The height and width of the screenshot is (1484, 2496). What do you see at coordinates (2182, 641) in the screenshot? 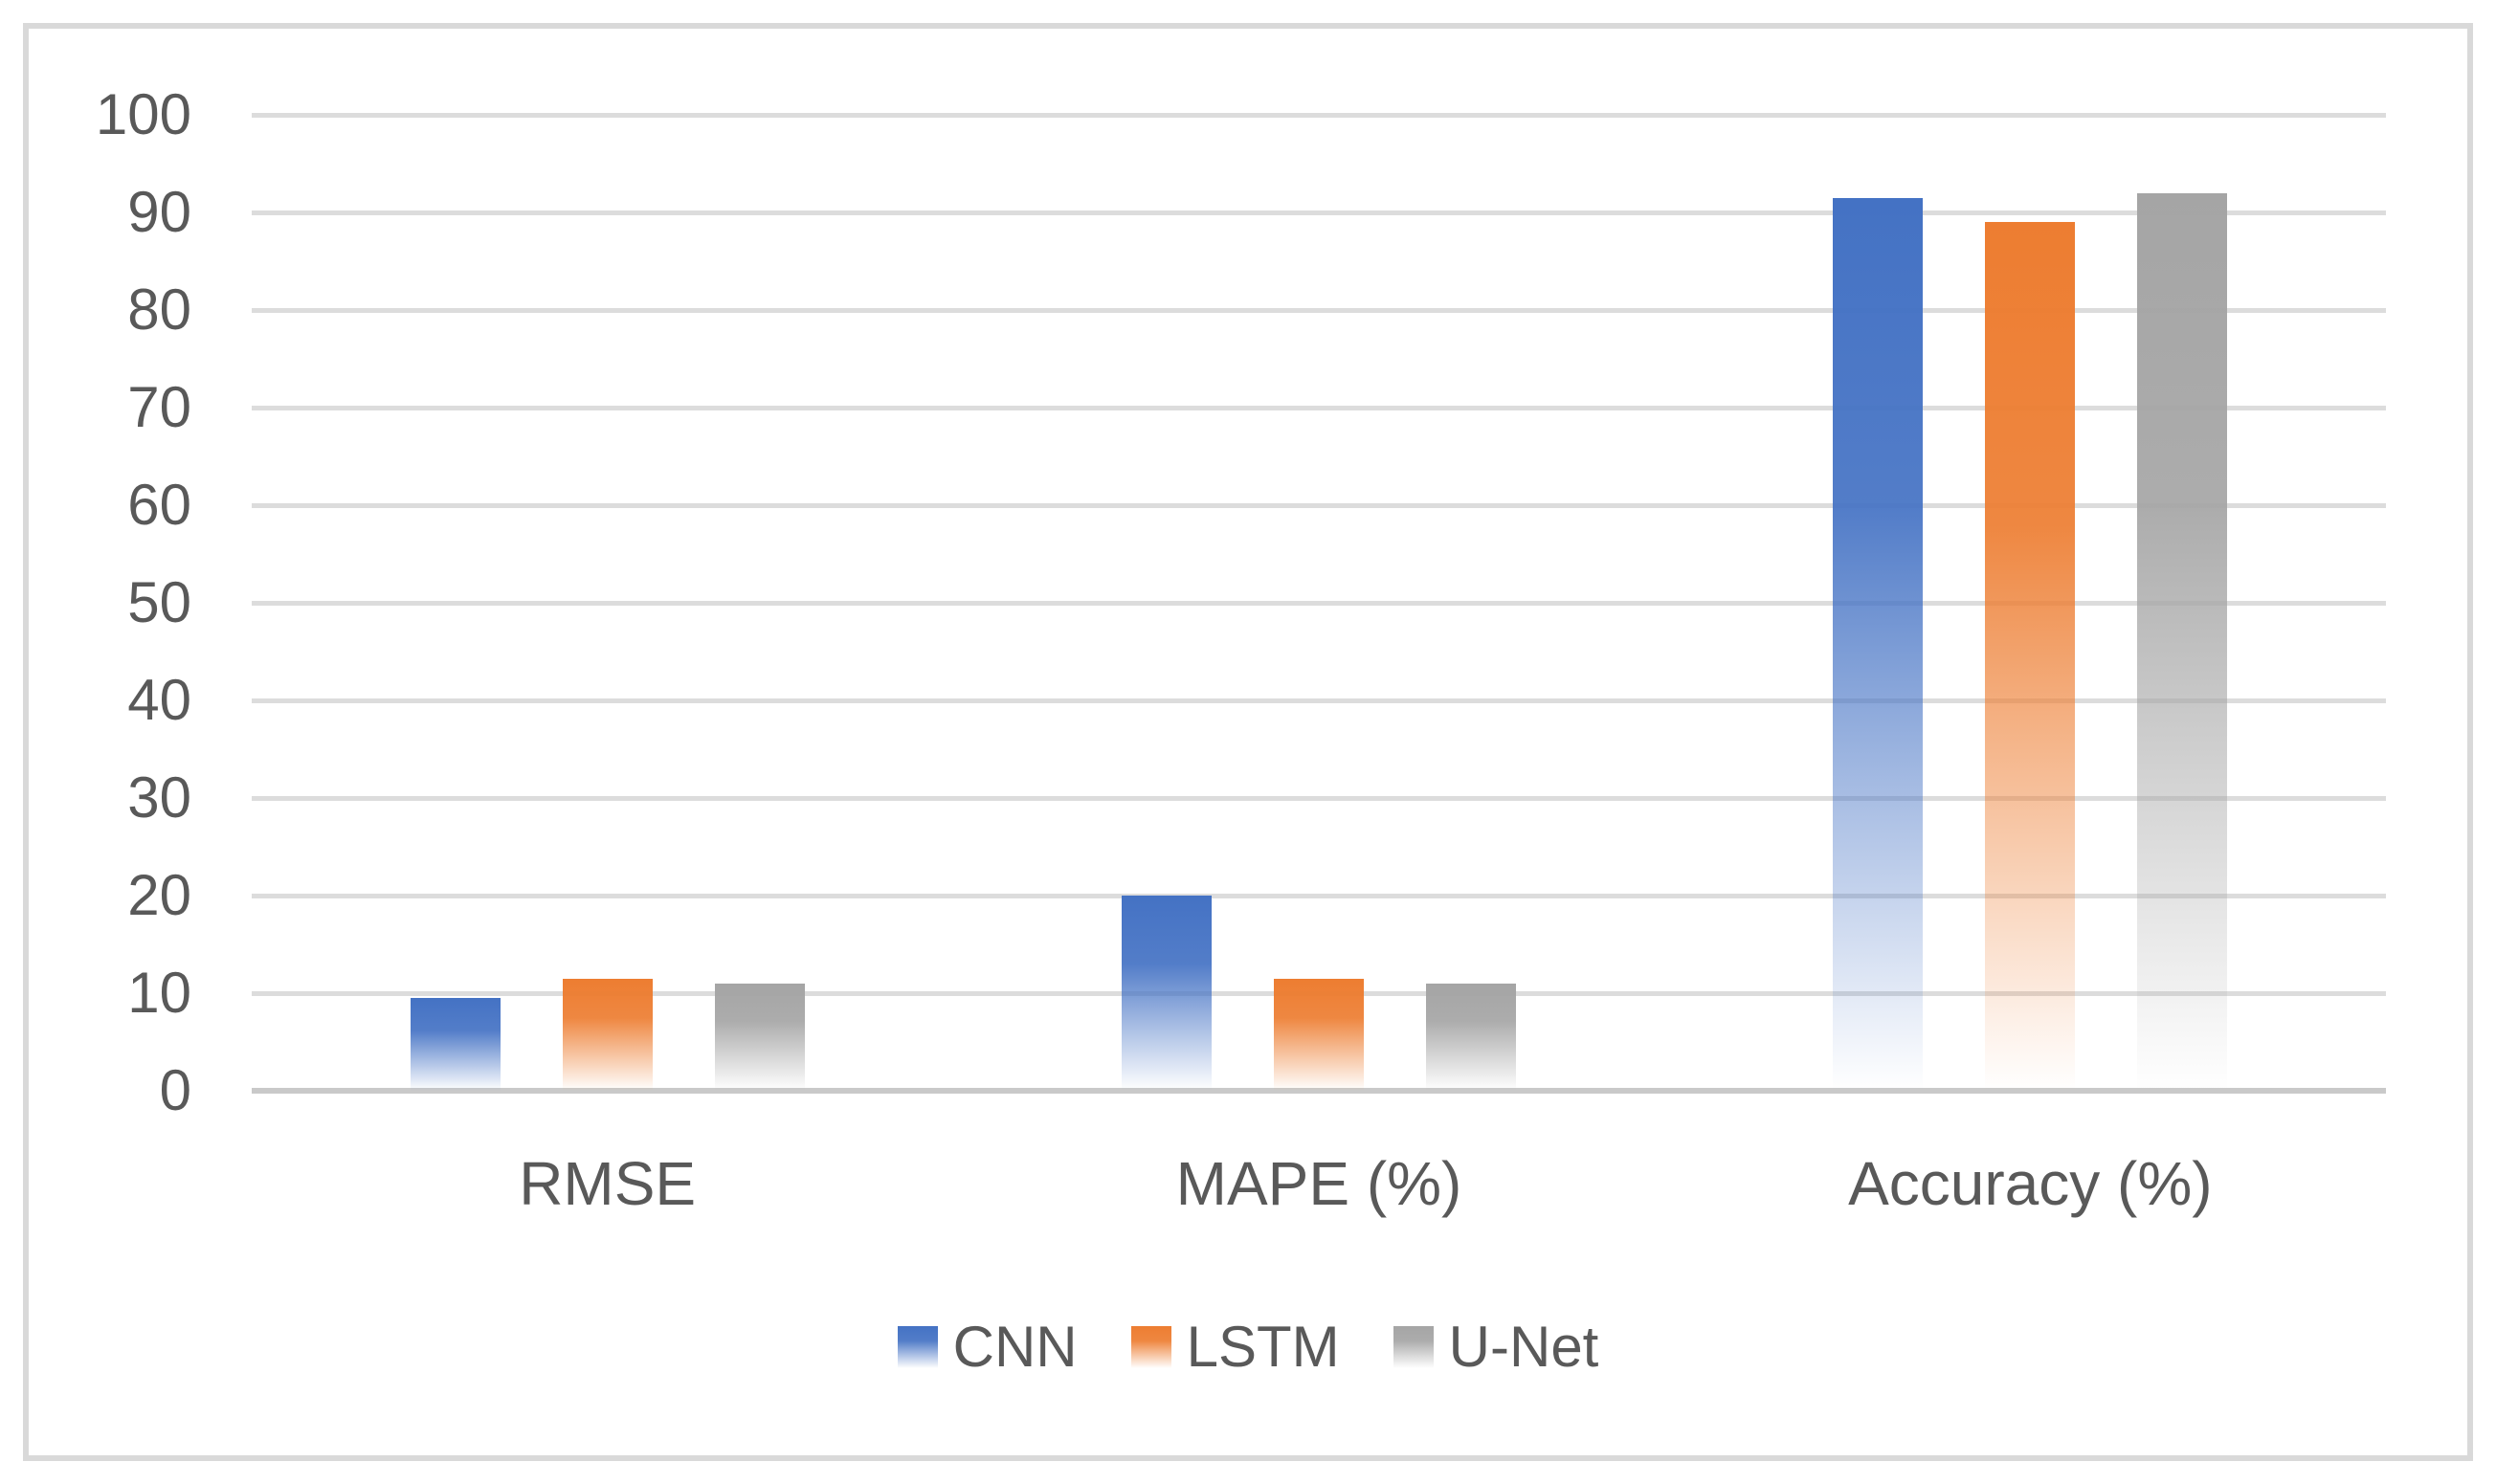
I see `bar-u-net-accuracy` at bounding box center [2182, 641].